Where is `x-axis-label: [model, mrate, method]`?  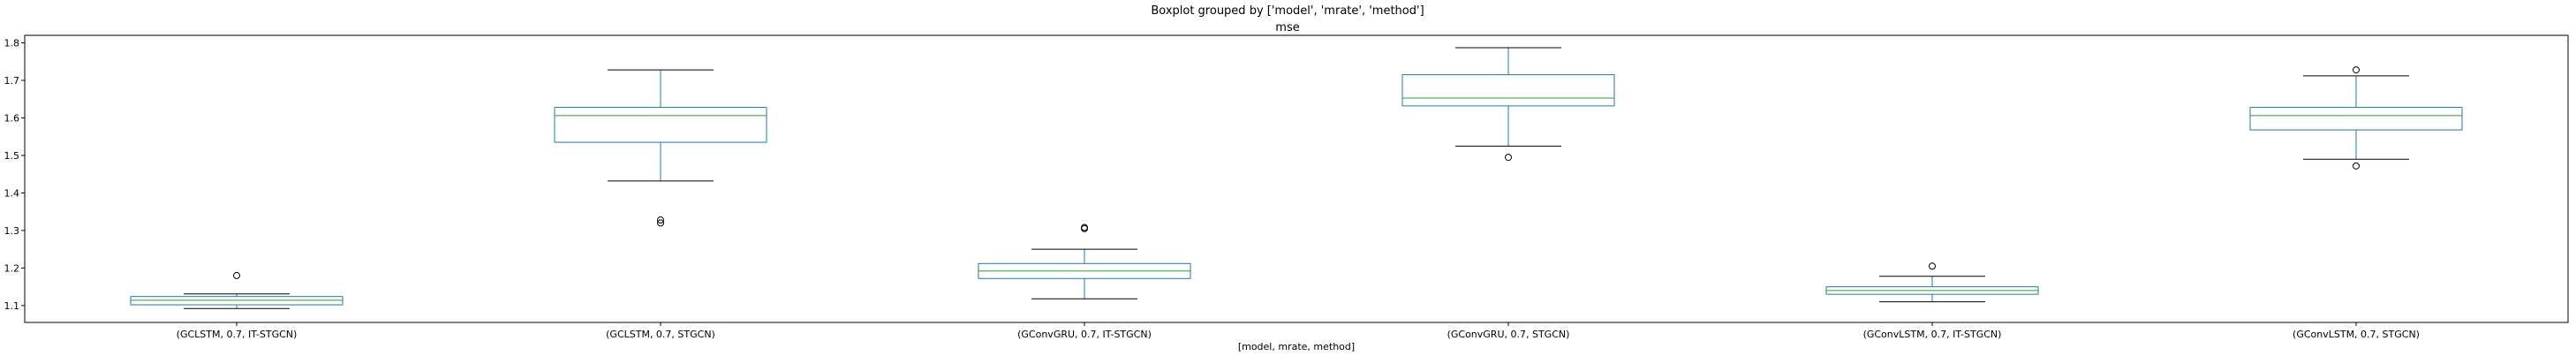
x-axis-label: [model, mrate, method] is located at coordinates (1296, 347).